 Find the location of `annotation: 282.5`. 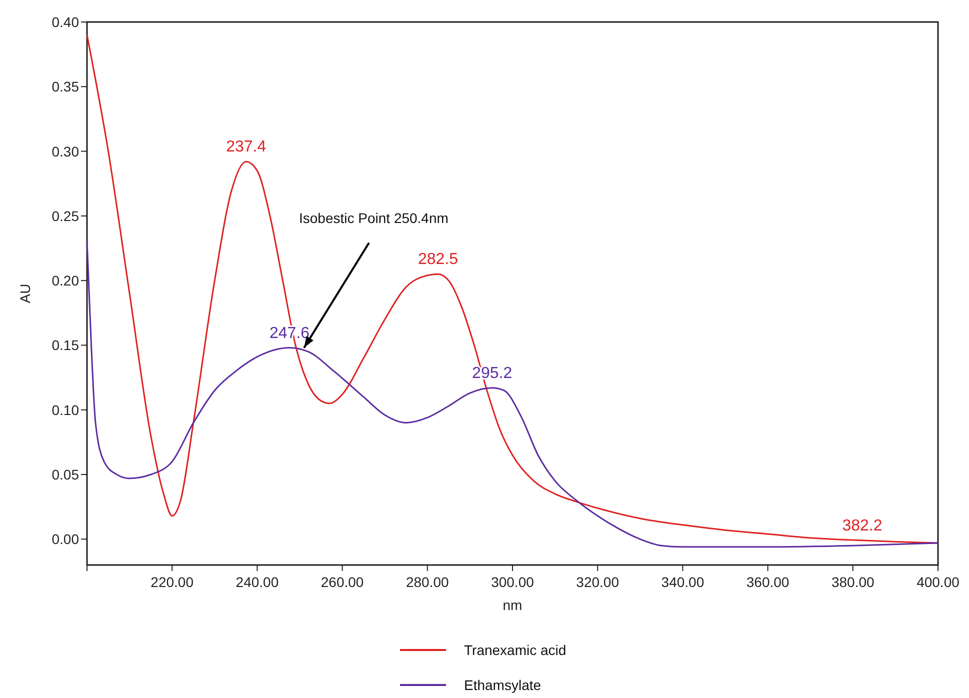

annotation: 282.5 is located at coordinates (438, 259).